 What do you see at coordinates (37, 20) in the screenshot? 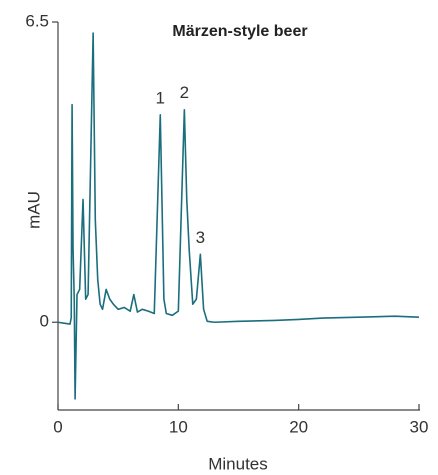
I see `y-tick-label: 6.5` at bounding box center [37, 20].